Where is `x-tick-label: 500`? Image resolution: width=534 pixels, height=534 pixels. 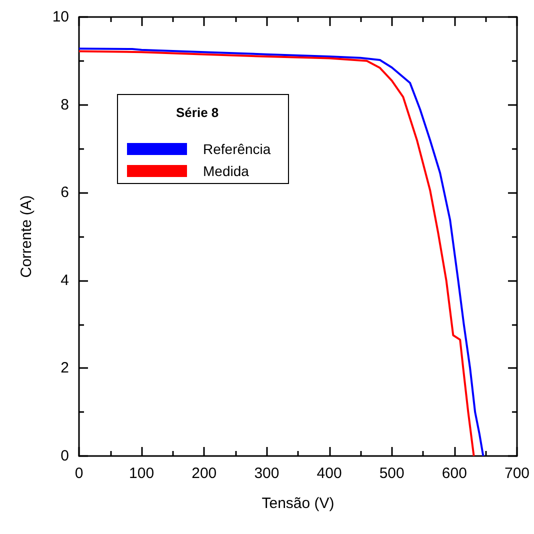
x-tick-label: 500 is located at coordinates (391, 473).